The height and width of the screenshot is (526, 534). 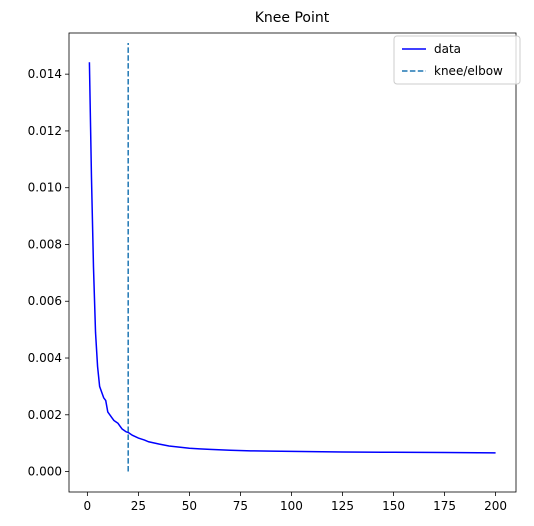 I want to click on legend-label: data, so click(x=447, y=49).